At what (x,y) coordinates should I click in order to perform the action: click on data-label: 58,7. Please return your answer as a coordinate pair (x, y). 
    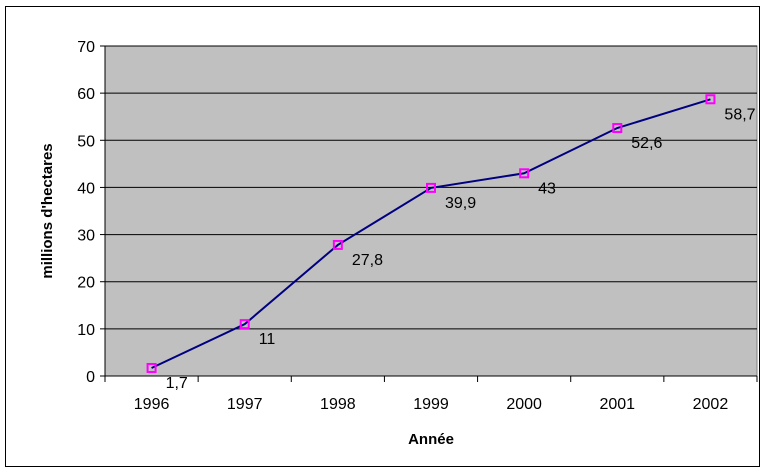
    Looking at the image, I should click on (739, 114).